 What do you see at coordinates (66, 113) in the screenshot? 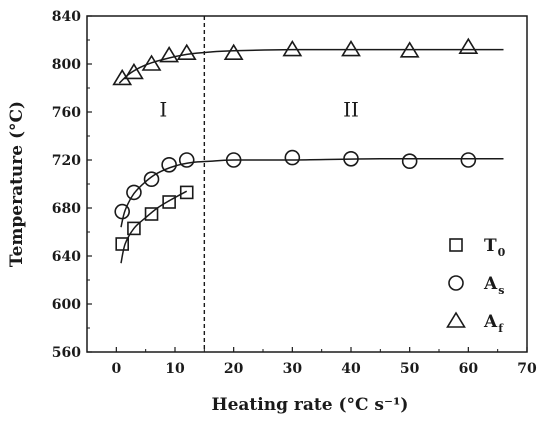
I see `y-tick-label: 760` at bounding box center [66, 113].